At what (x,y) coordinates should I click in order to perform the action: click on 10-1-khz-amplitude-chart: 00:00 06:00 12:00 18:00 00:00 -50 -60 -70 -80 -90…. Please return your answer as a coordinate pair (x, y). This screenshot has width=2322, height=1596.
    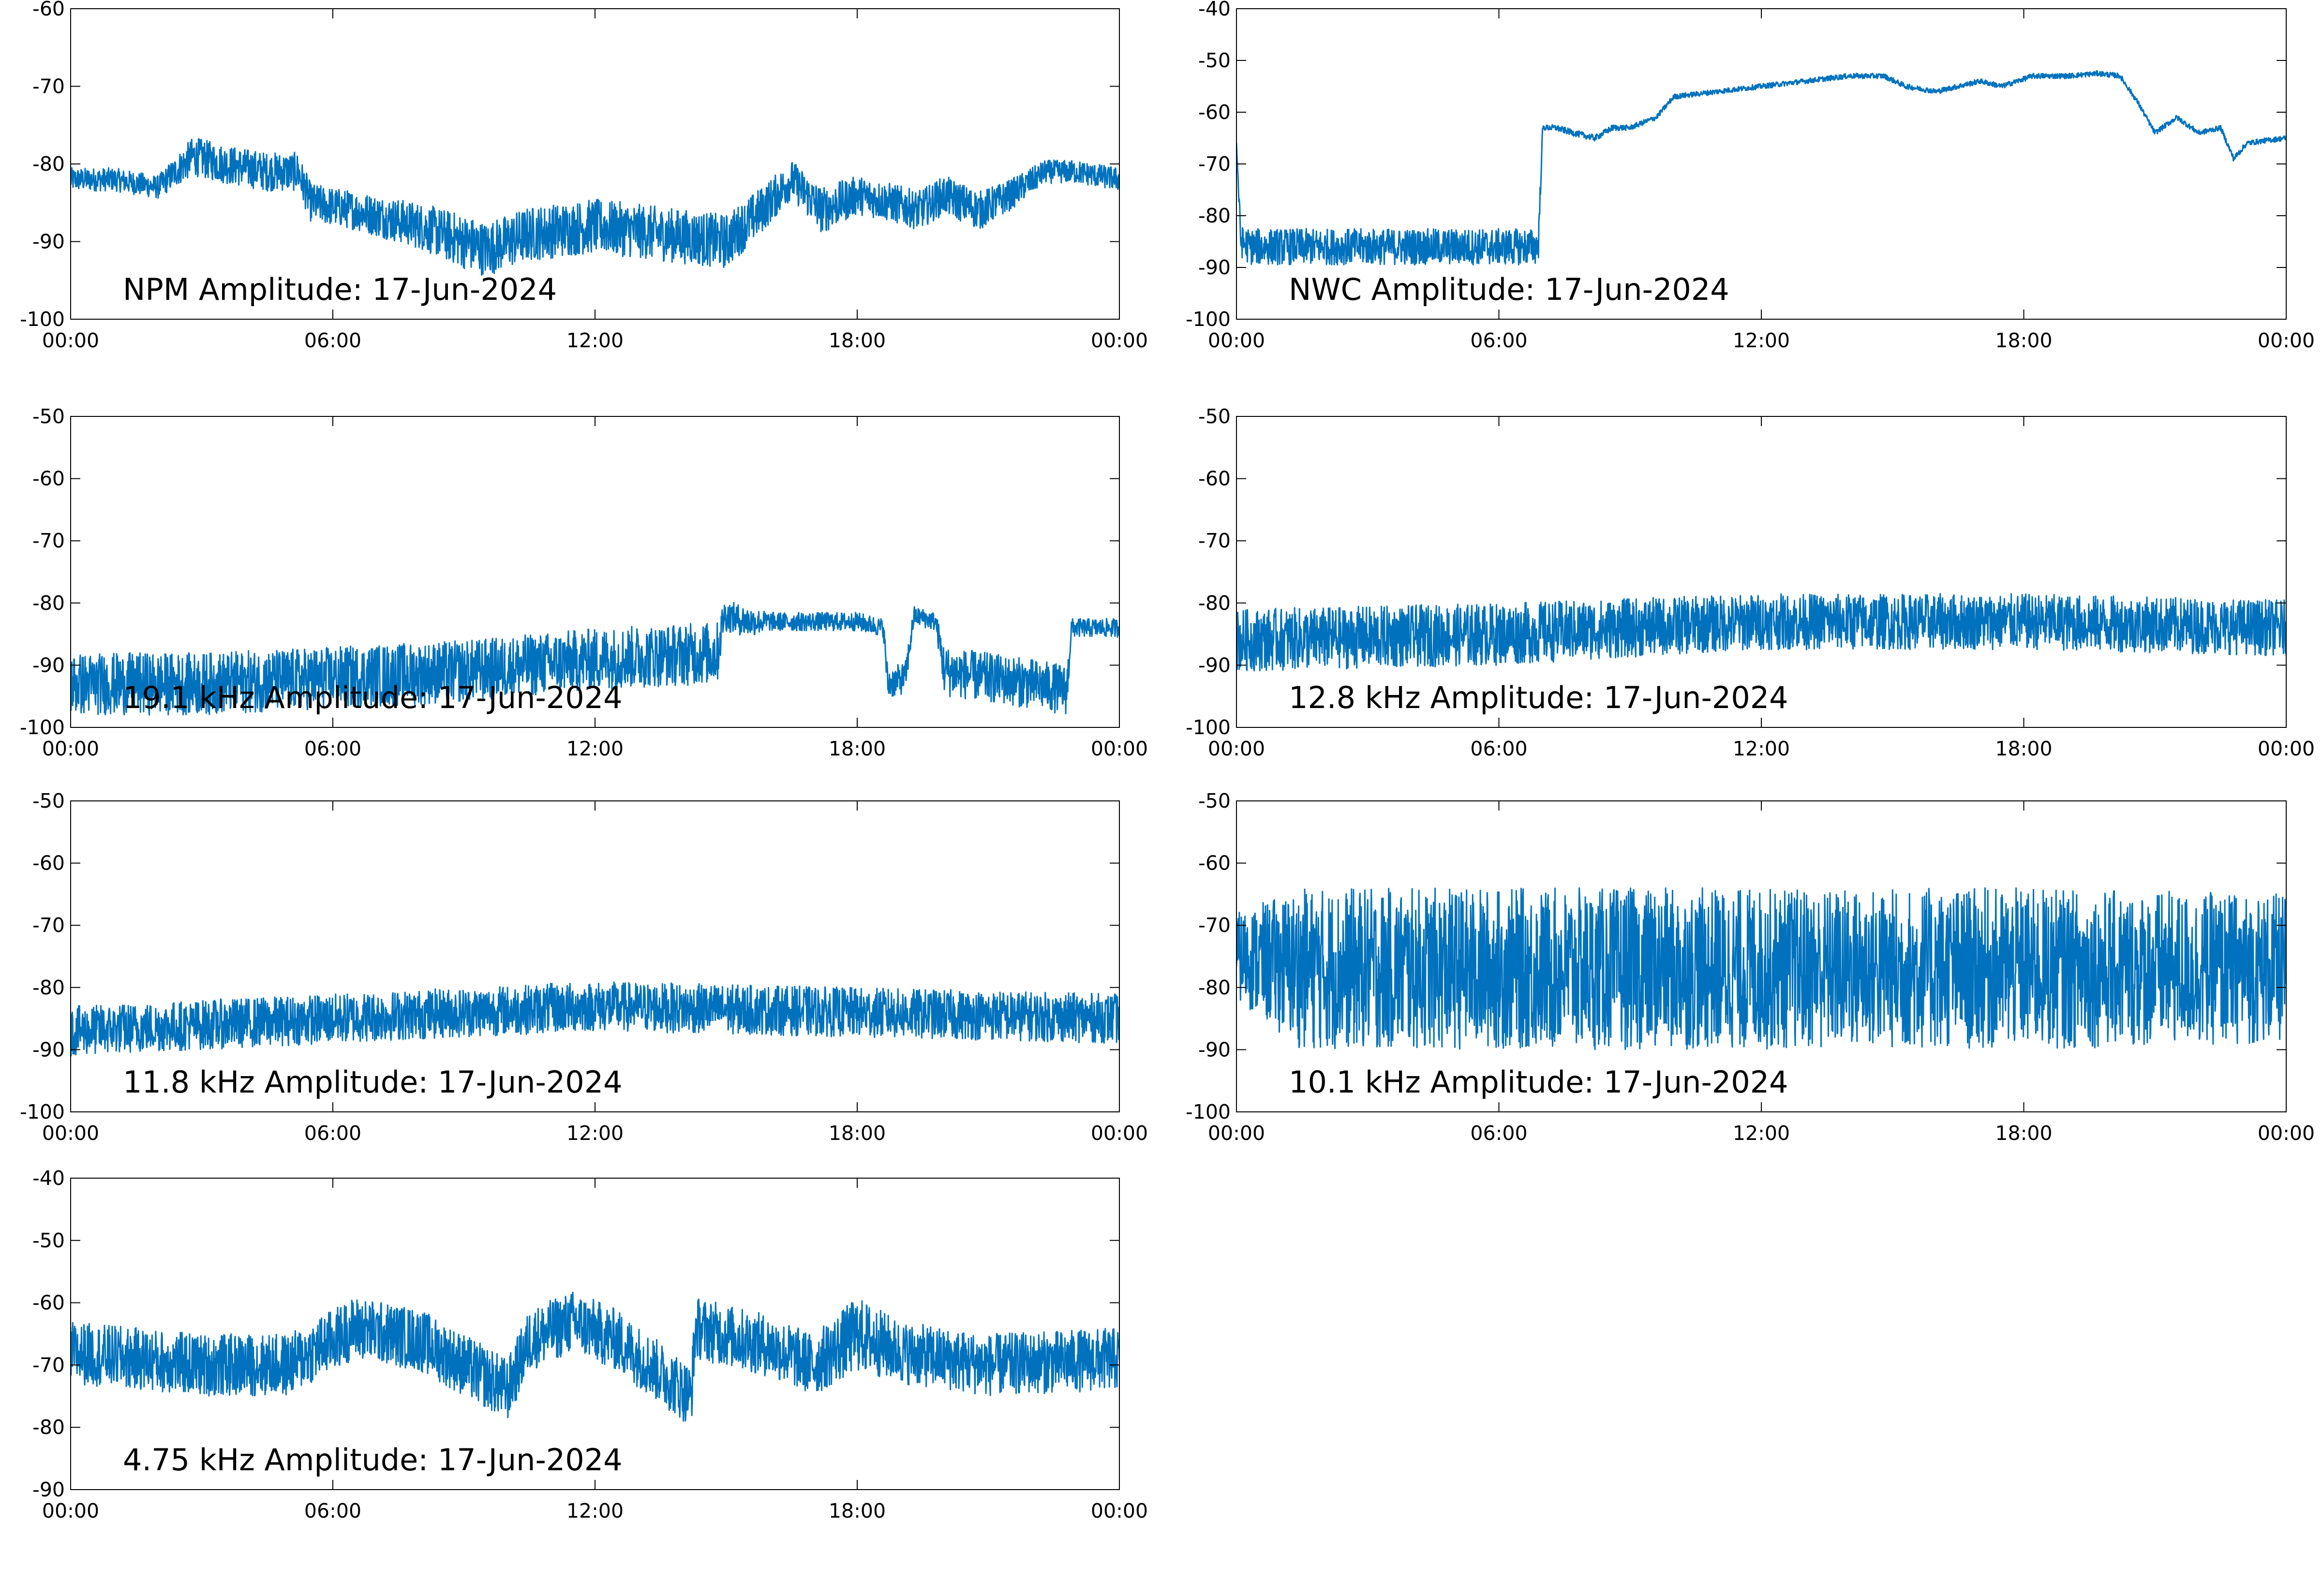
    Looking at the image, I should click on (1750, 967).